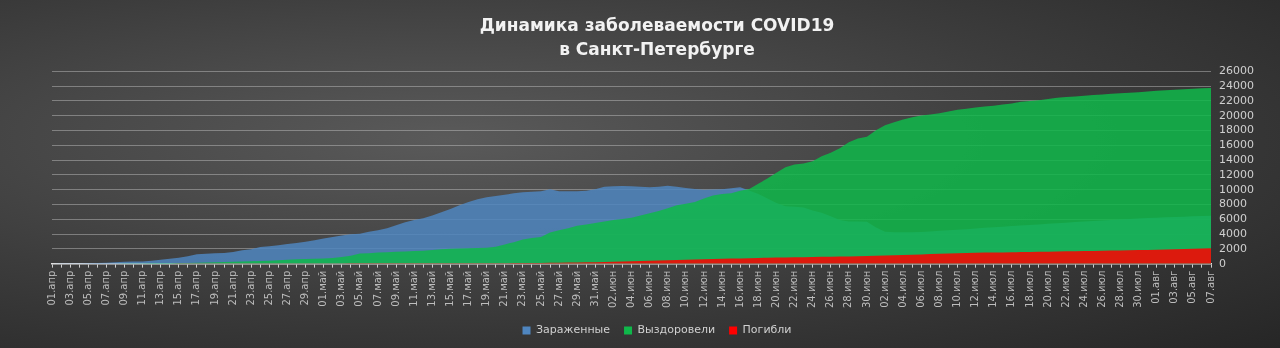 The width and height of the screenshot is (1280, 348). Describe the element at coordinates (1237, 71) in the screenshot. I see `y-tick-label: 26000` at that location.